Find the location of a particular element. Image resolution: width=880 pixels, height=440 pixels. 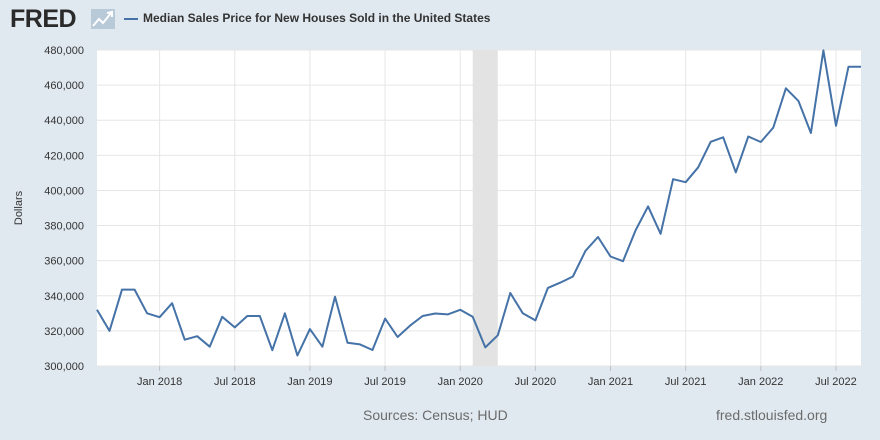

y-tick-label: 380,000 is located at coordinates (64, 227).